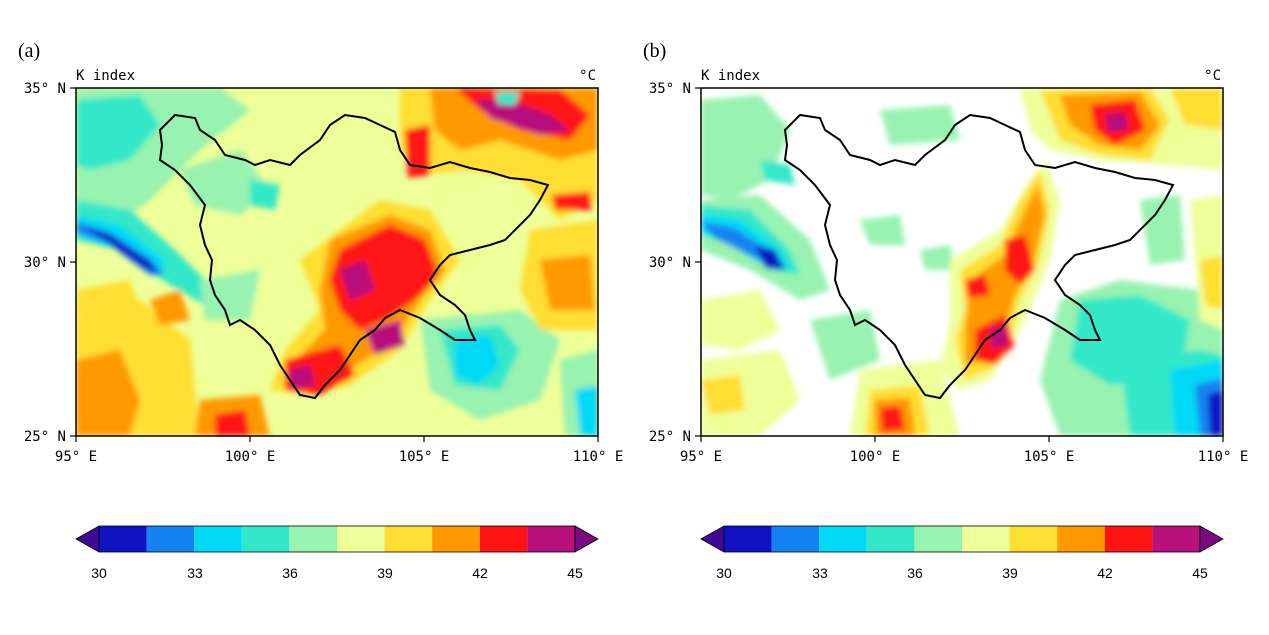 This screenshot has height=635, width=1269. Describe the element at coordinates (337, 573) in the screenshot. I see `panel-a-colorbar-labels: 30 33 36 39 42 45` at that location.